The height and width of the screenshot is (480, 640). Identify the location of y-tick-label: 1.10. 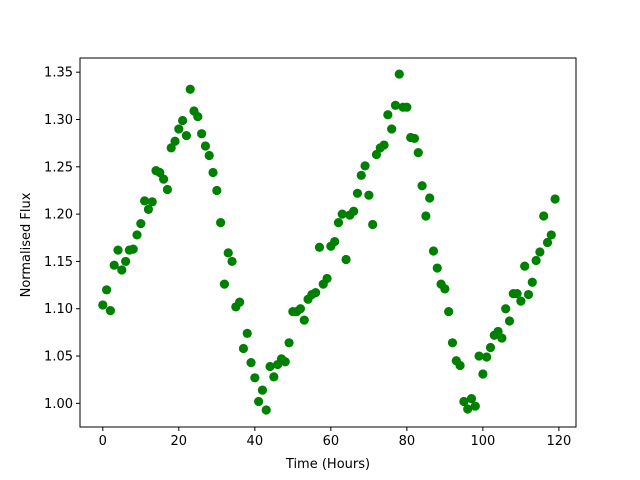
(58, 309).